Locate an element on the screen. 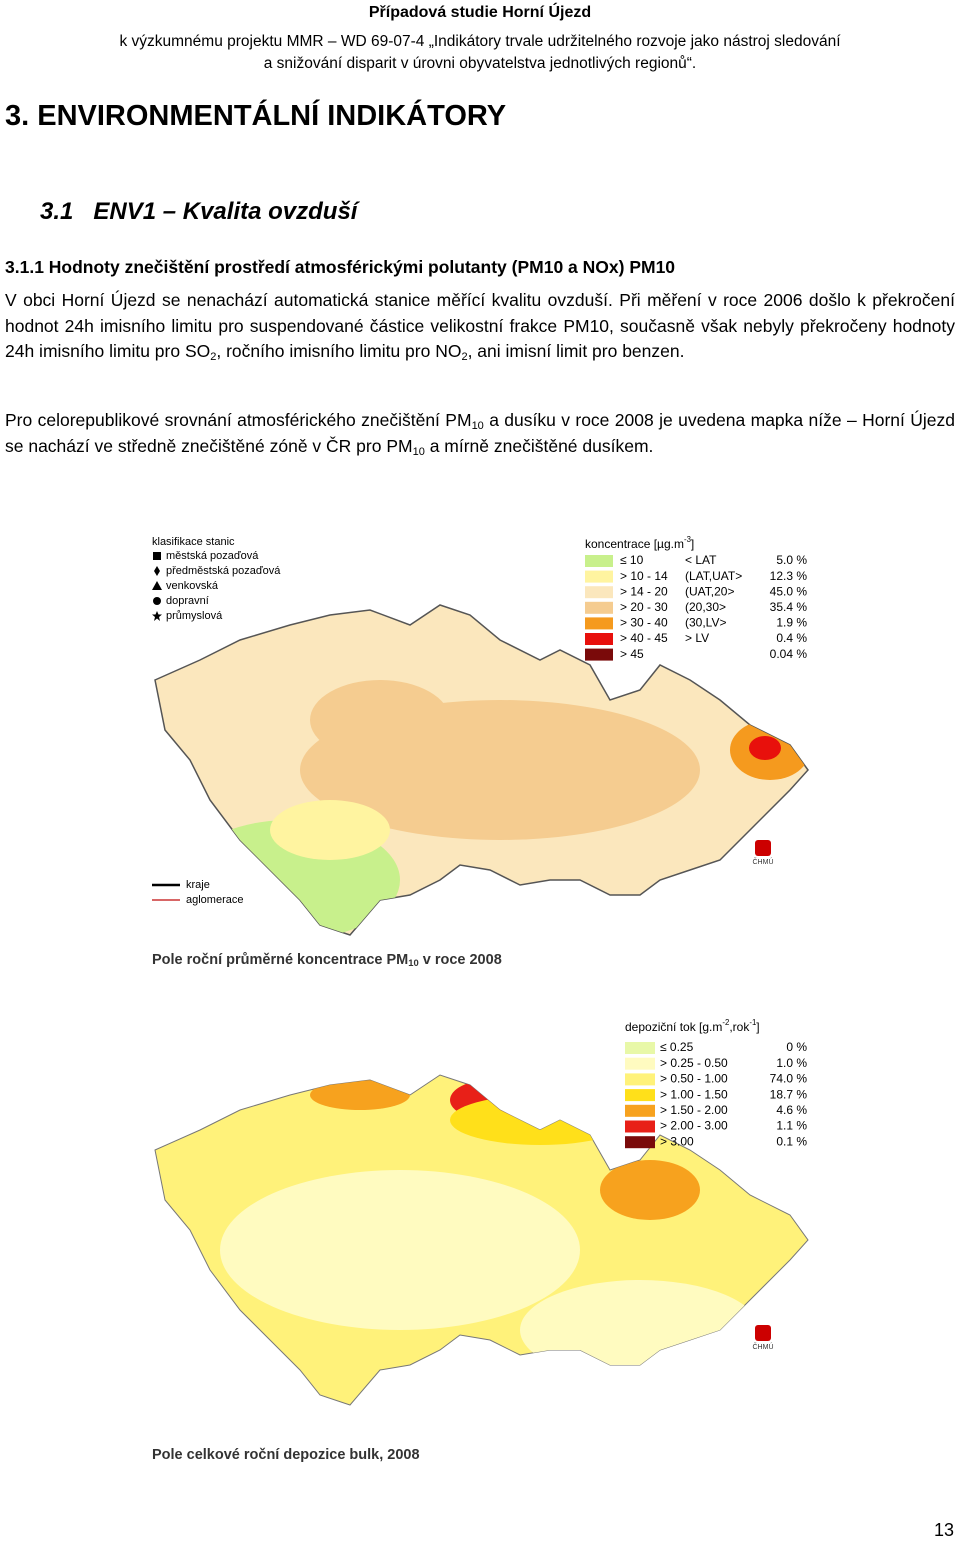 The image size is (960, 1541). text-run: ,rok is located at coordinates (739, 1027).